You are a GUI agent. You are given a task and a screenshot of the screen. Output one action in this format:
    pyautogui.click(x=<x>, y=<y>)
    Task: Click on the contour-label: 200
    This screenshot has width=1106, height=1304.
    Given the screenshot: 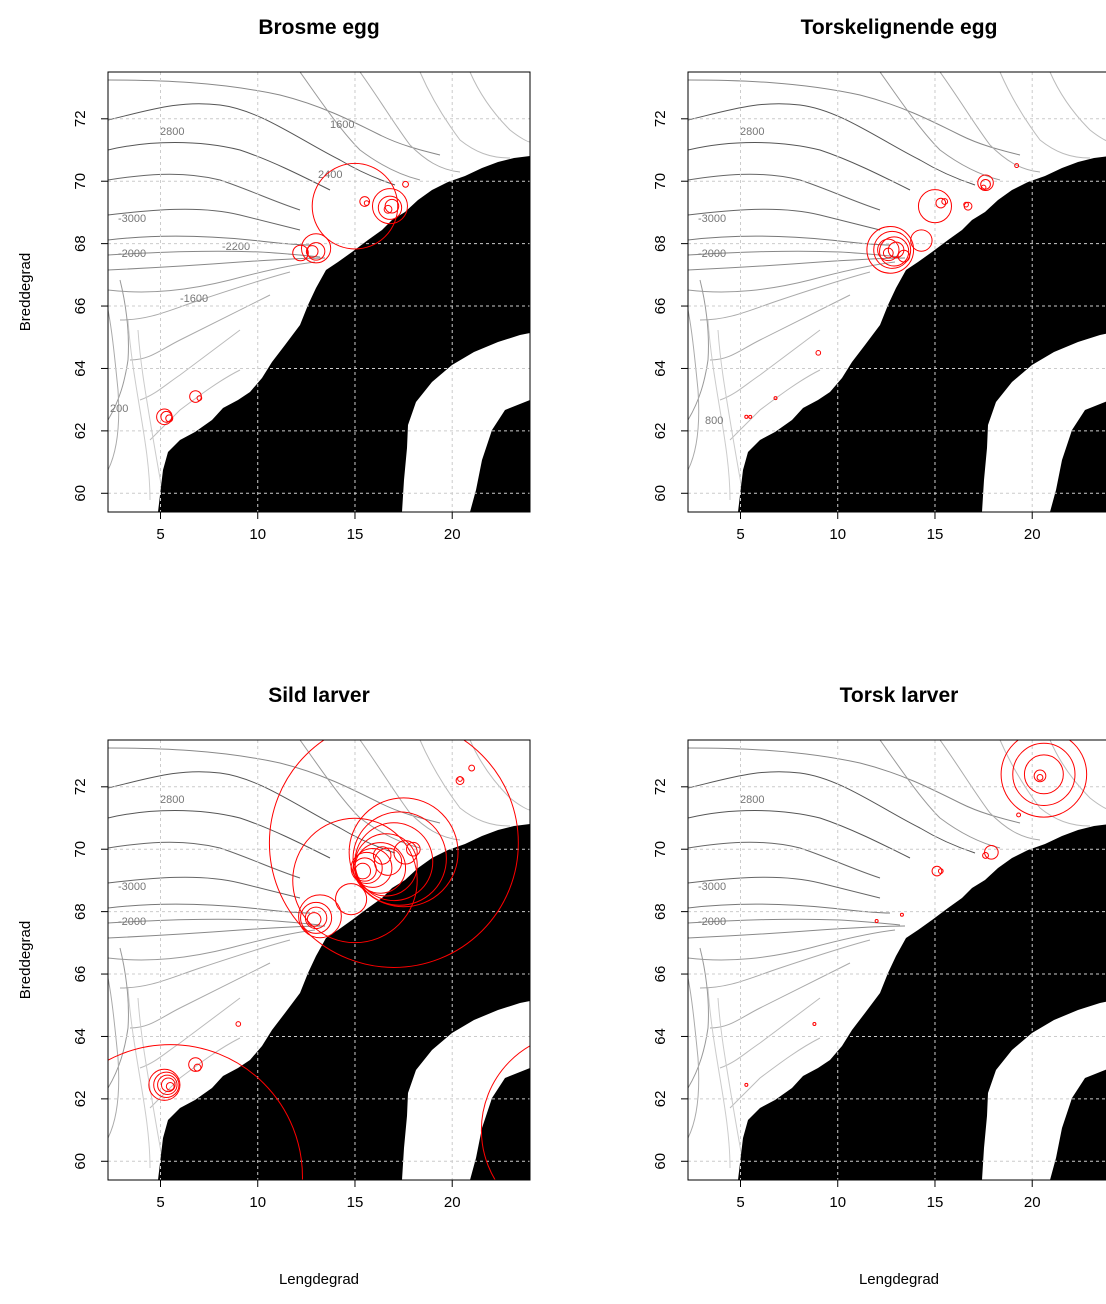 What is the action you would take?
    pyautogui.click(x=119, y=409)
    